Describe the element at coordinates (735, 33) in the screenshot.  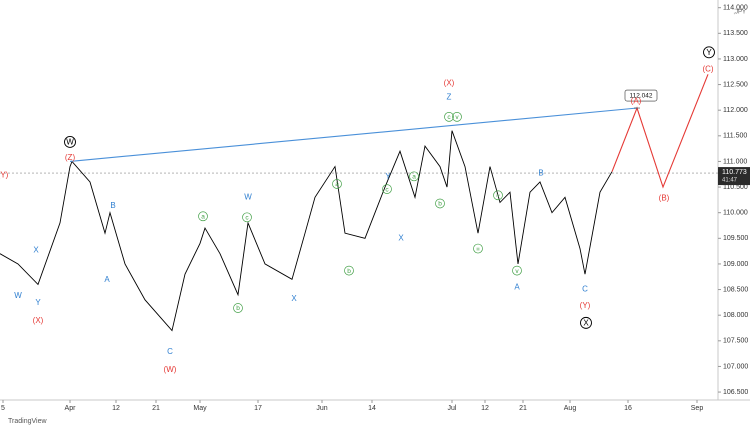
I see `y-tick-label: 113.500` at that location.